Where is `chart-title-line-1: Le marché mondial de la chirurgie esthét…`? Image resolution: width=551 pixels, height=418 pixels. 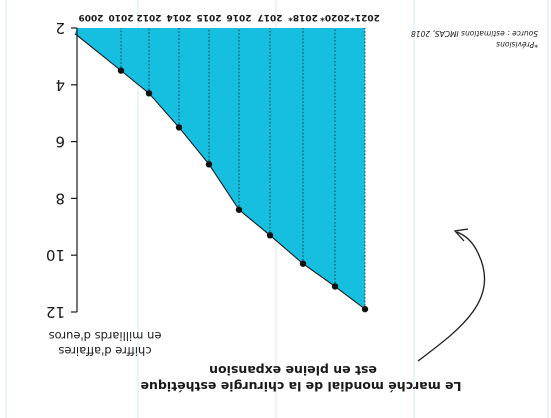 chart-title-line-1: Le marché mondial de la chirurgie esthét… is located at coordinates (301, 386).